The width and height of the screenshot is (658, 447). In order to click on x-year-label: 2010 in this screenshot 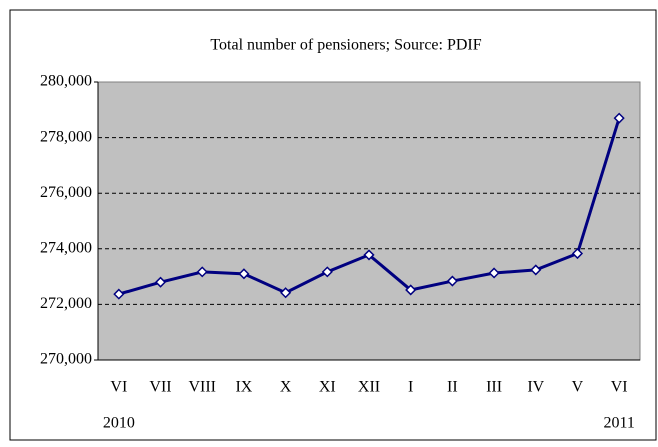, I will do `click(119, 423)`.